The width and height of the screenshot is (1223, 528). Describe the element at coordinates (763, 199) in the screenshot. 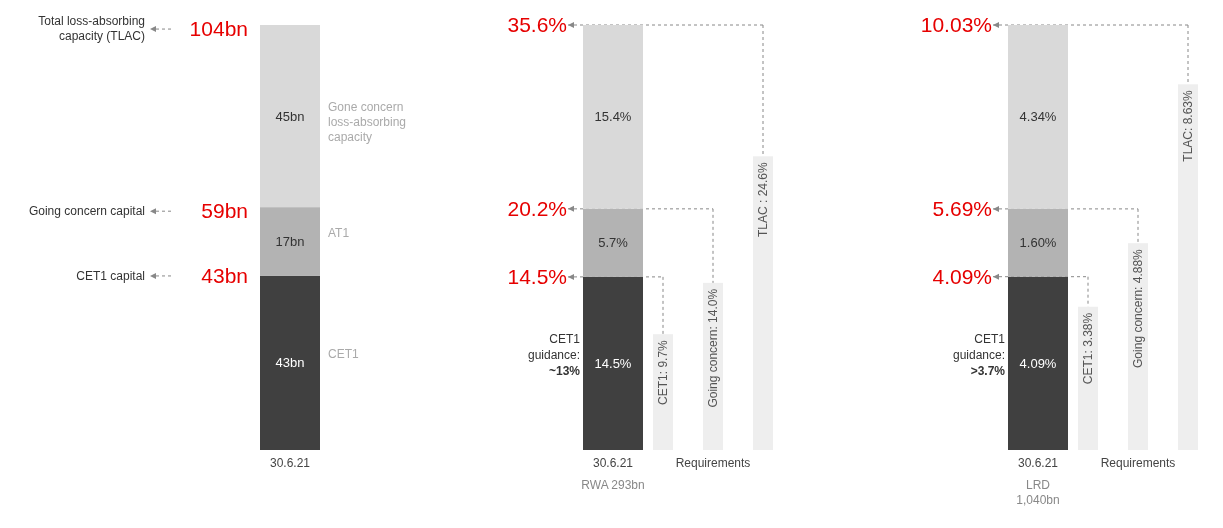

I see `data-label: TLAC : 24.6%` at that location.